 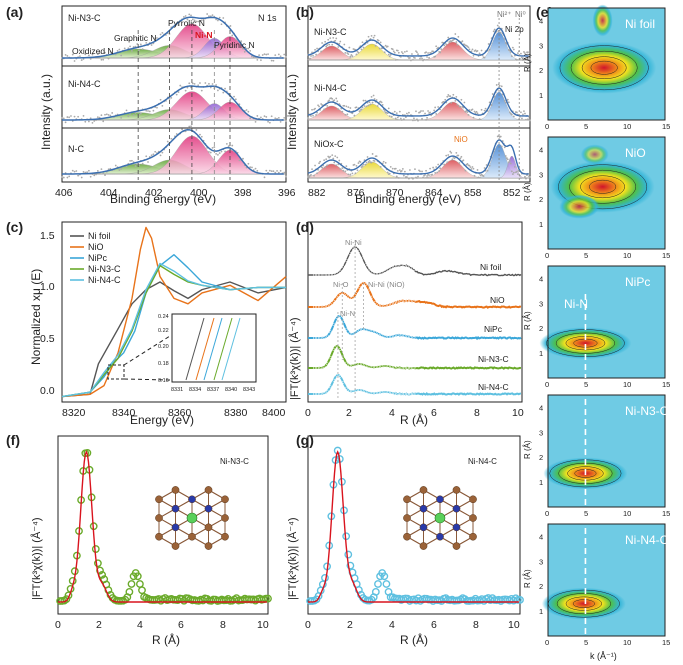 What do you see at coordinates (415, 357) in the screenshot?
I see `d-series-line` at bounding box center [415, 357].